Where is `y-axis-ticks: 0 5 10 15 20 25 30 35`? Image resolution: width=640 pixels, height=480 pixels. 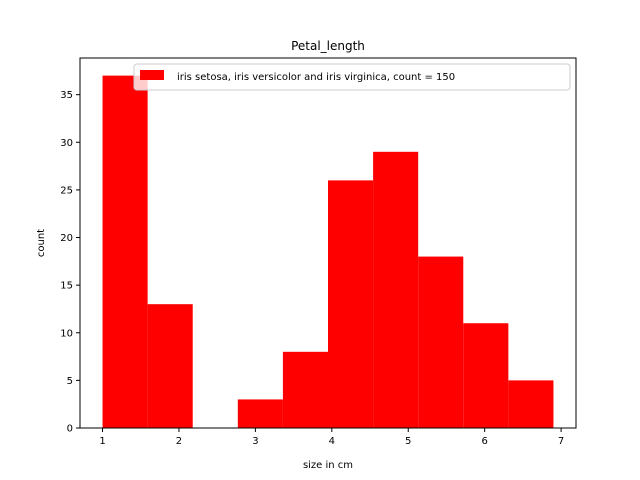
y-axis-ticks: 0 5 10 15 20 25 30 35 is located at coordinates (70, 262).